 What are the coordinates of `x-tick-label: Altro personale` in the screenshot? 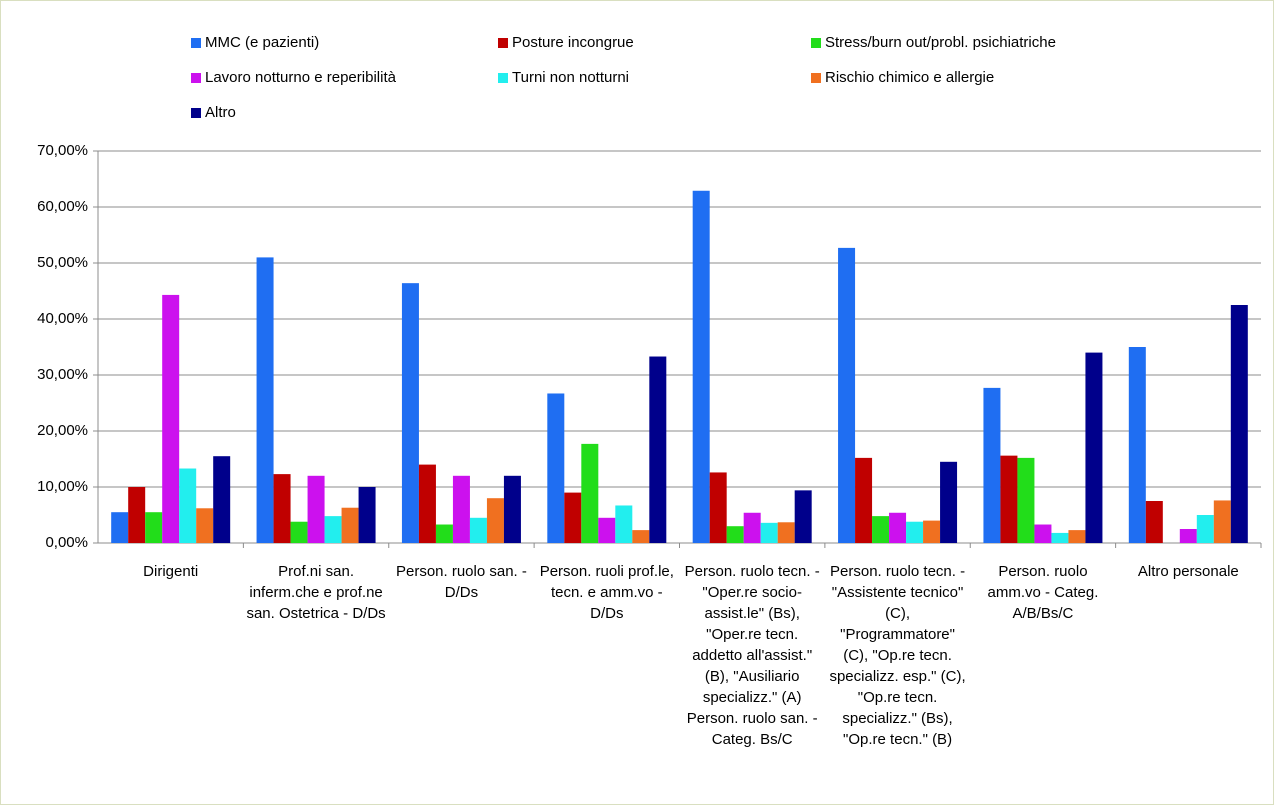 It's located at (1188, 571).